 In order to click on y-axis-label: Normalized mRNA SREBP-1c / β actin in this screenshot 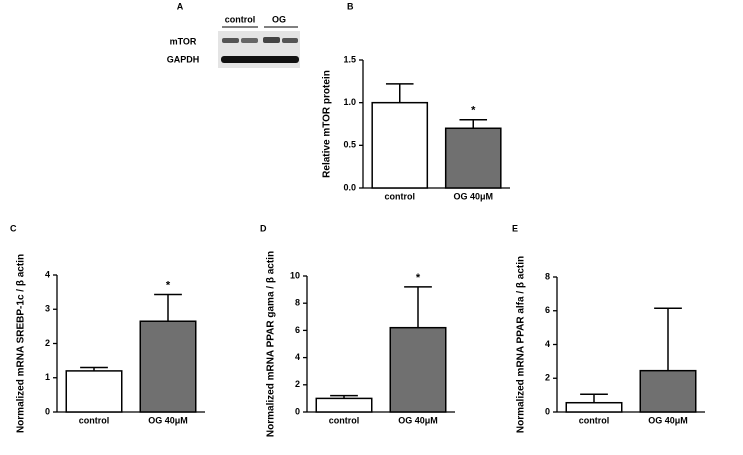, I will do `click(21, 343)`.